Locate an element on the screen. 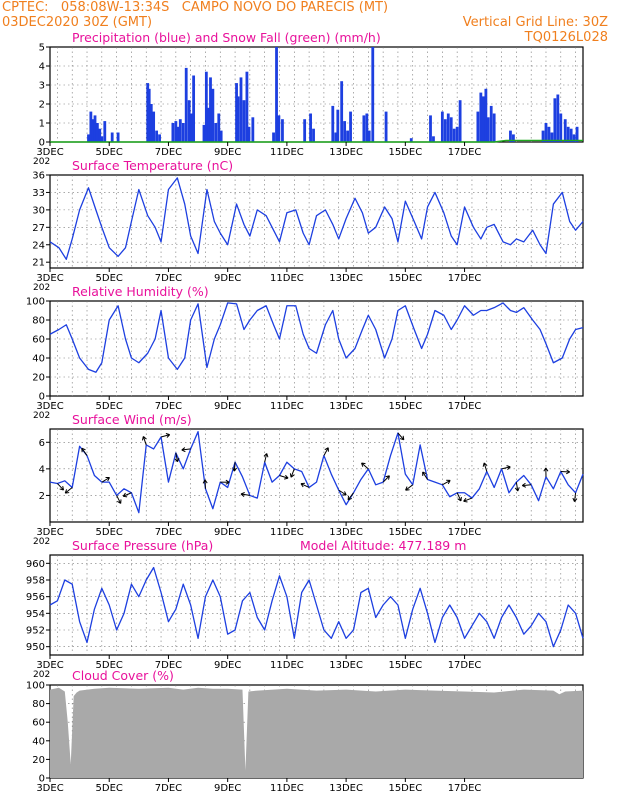 The image size is (618, 800). y-tick-label: 958 is located at coordinates (35, 581).